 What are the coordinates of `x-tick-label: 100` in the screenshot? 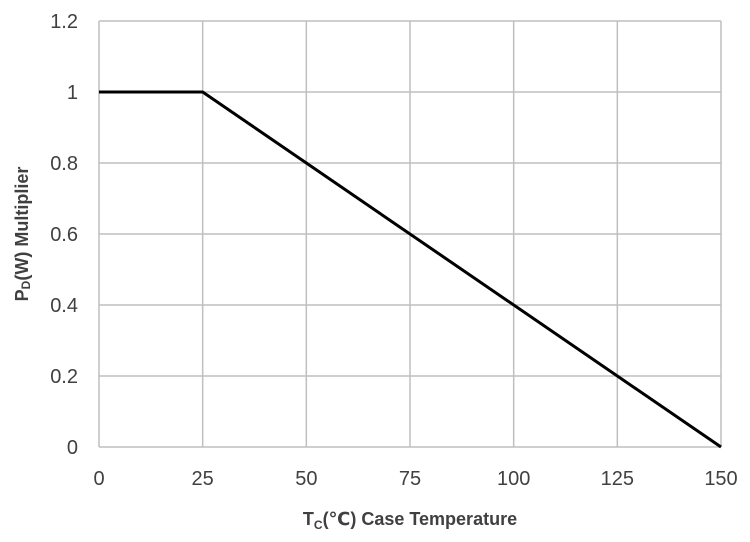 It's located at (513, 479).